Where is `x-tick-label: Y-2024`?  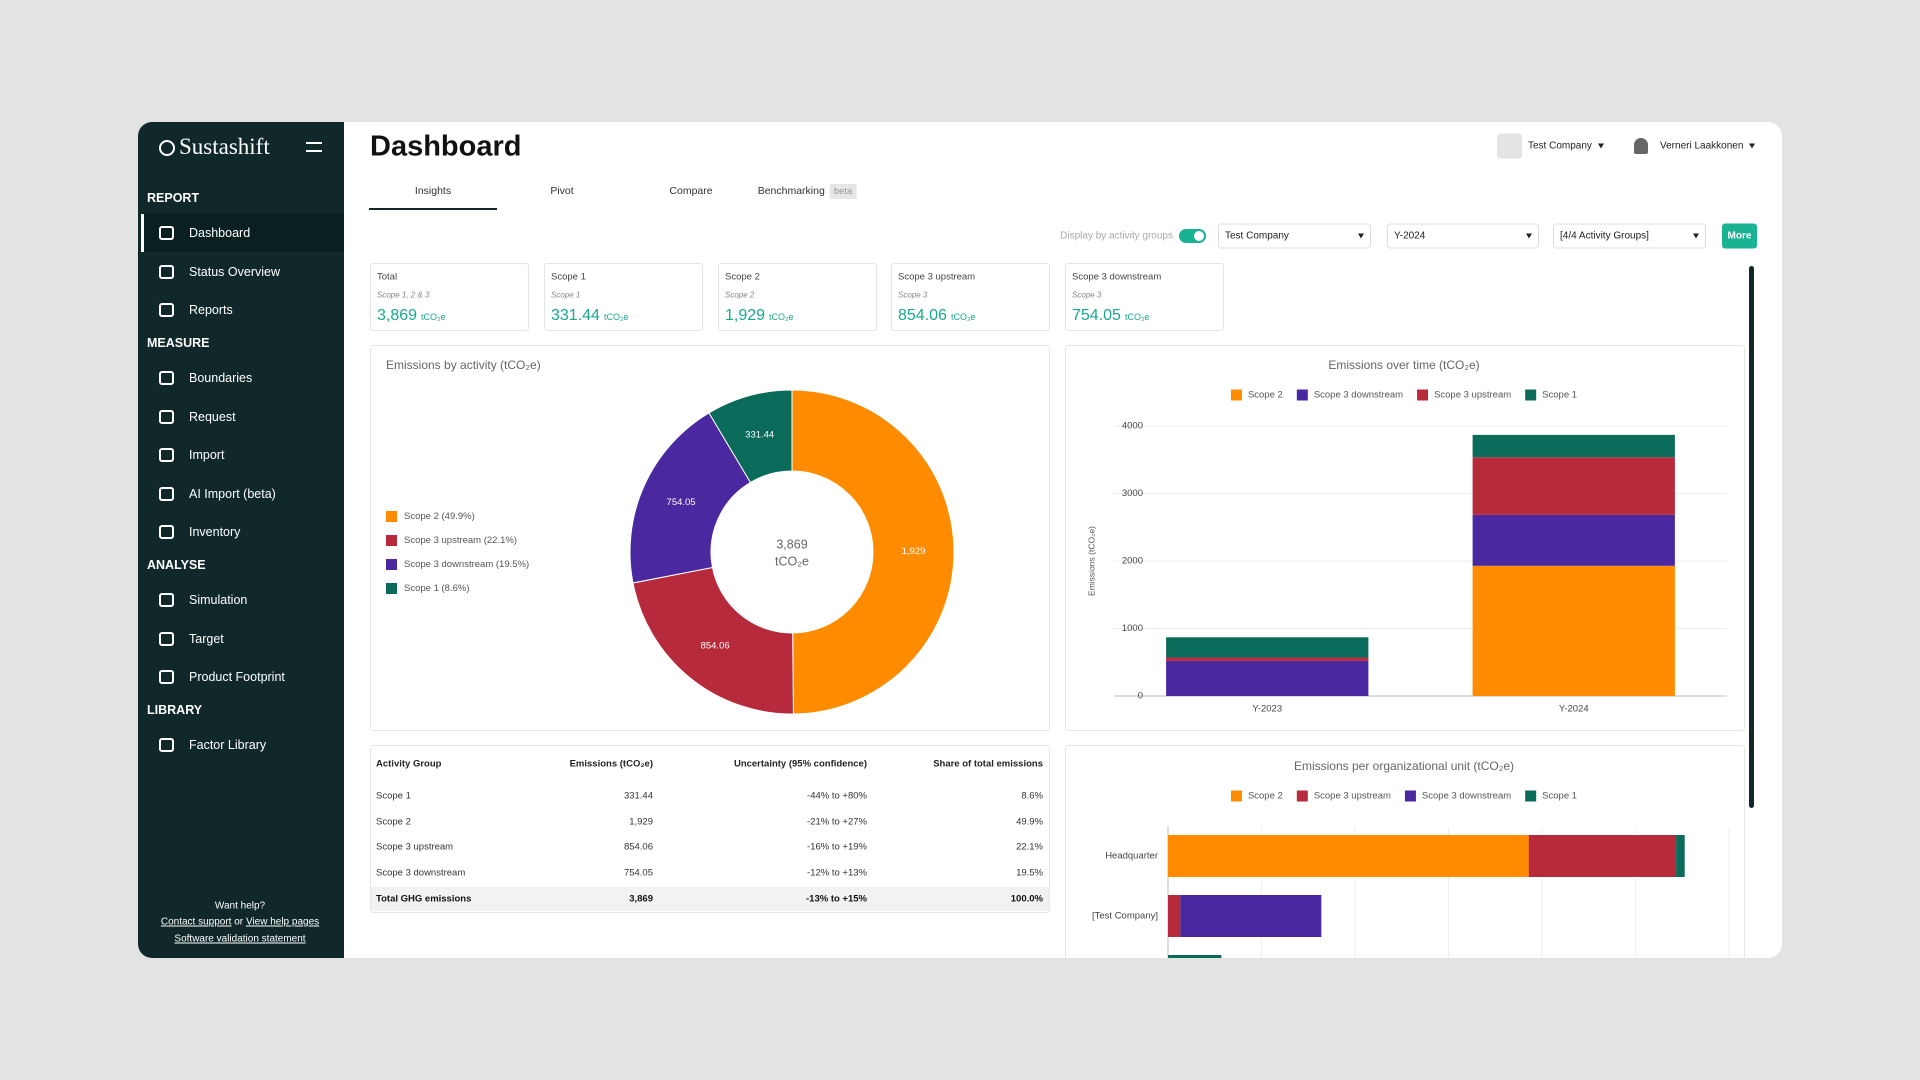 x-tick-label: Y-2024 is located at coordinates (1574, 709).